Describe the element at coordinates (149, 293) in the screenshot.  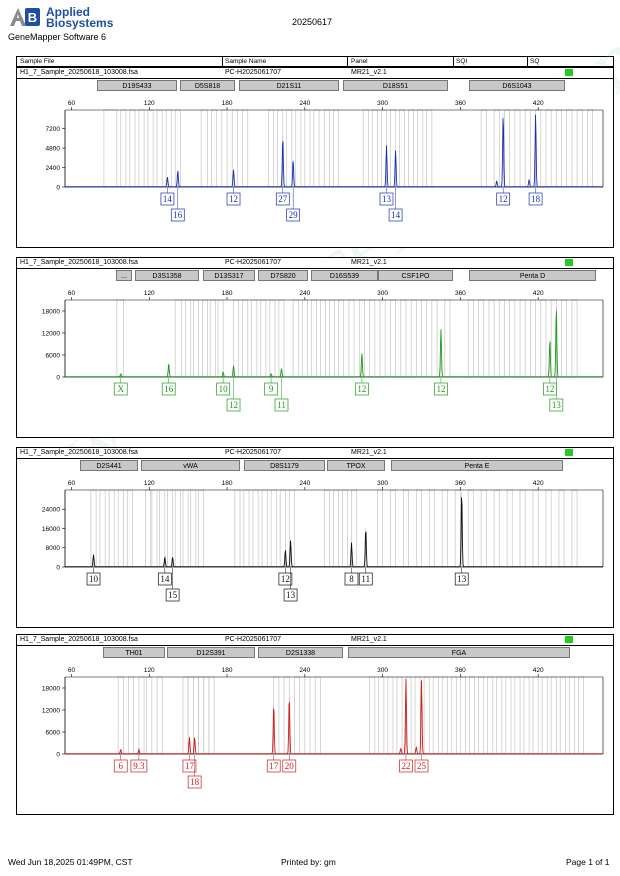
I see `x-tick-label: 120` at that location.